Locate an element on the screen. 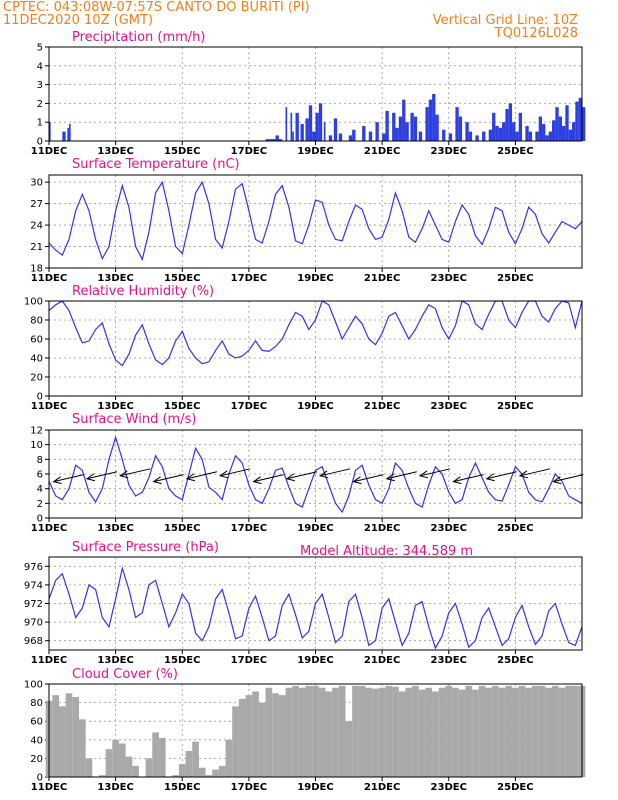 The height and width of the screenshot is (800, 618). model-altitude-label: Model Altitude: 344.589 m is located at coordinates (386, 551).